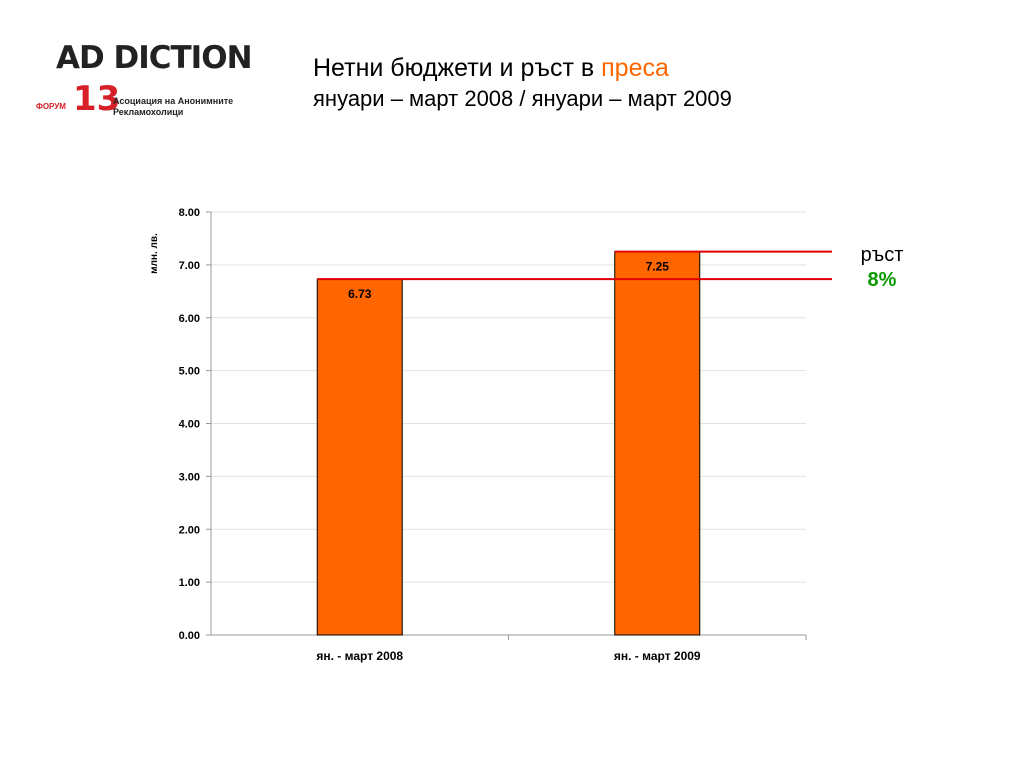 This screenshot has height=768, width=1024. Describe the element at coordinates (97, 99) in the screenshot. I see `logo-number: 13` at that location.